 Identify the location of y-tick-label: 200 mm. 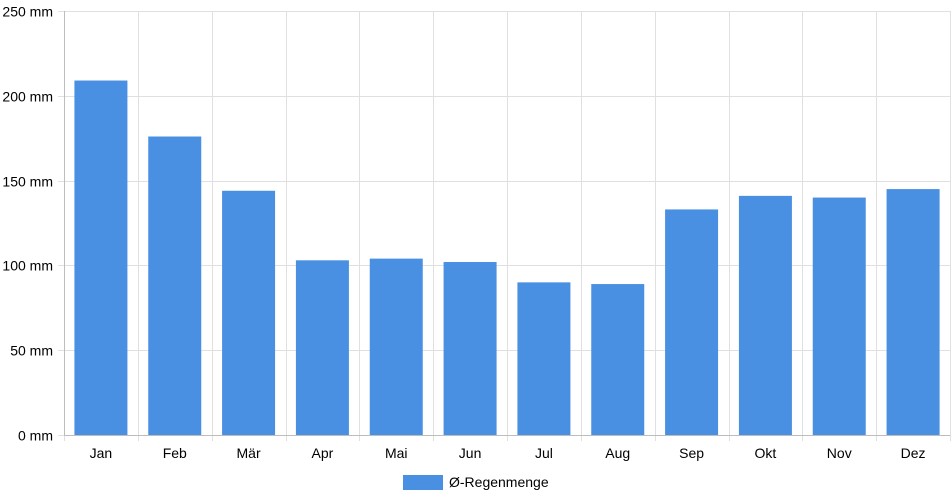
(27, 97).